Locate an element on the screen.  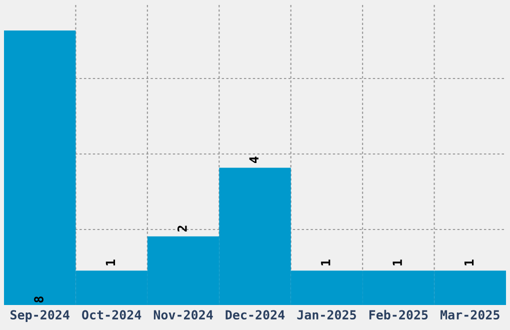
x-tick-label: Dec-2024 is located at coordinates (255, 315).